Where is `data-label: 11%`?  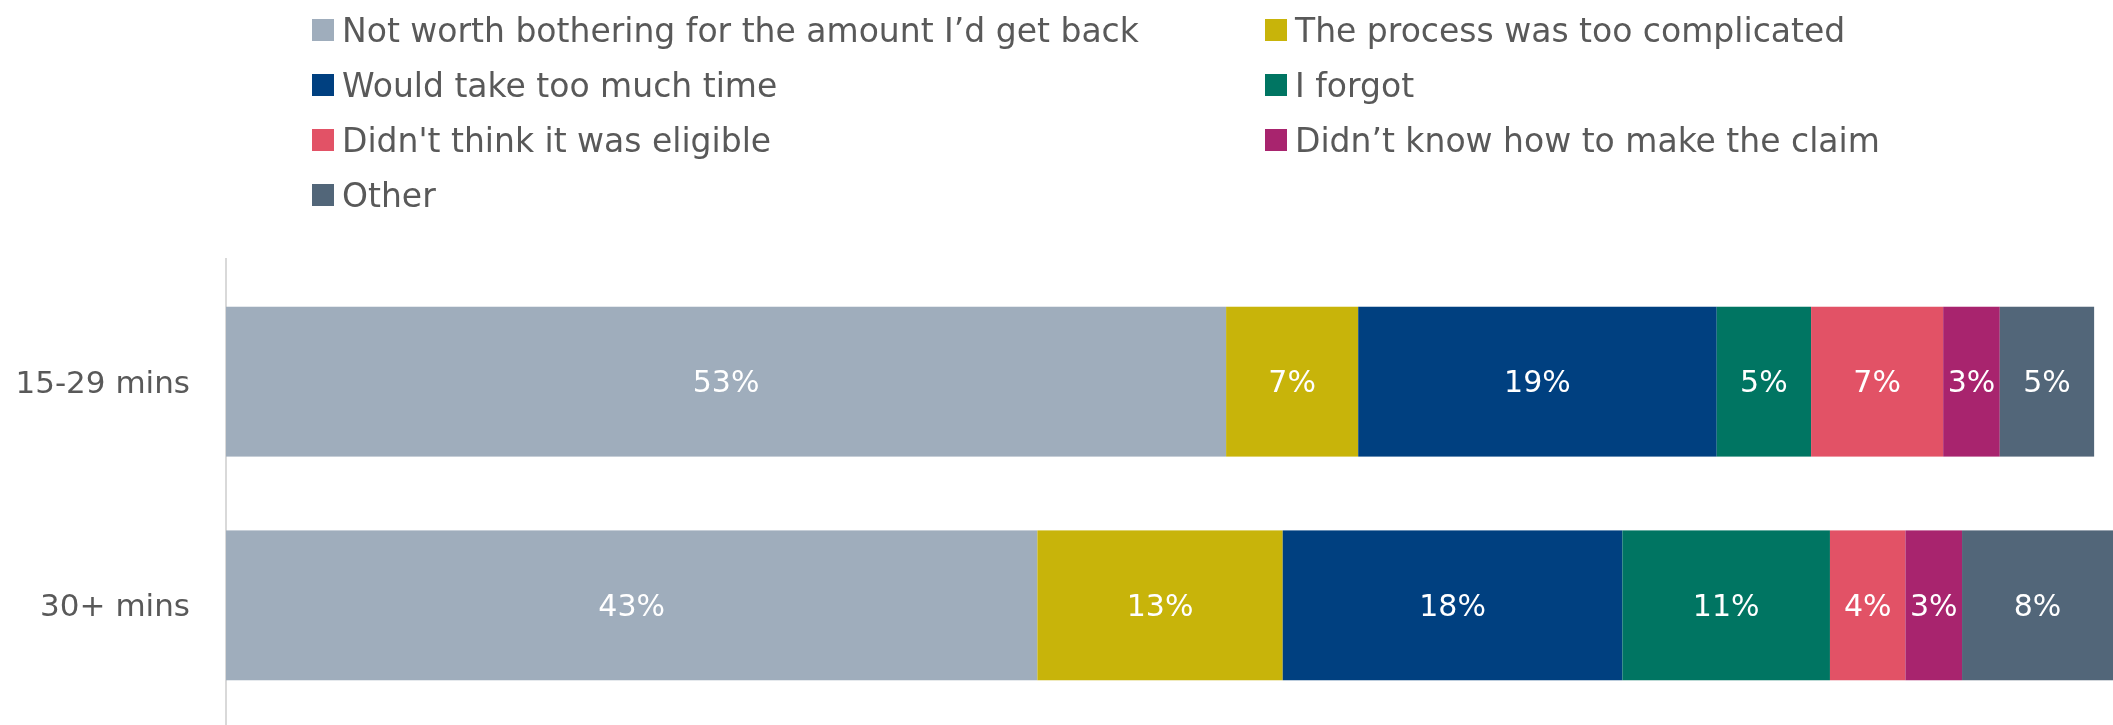
data-label: 11% is located at coordinates (1726, 605).